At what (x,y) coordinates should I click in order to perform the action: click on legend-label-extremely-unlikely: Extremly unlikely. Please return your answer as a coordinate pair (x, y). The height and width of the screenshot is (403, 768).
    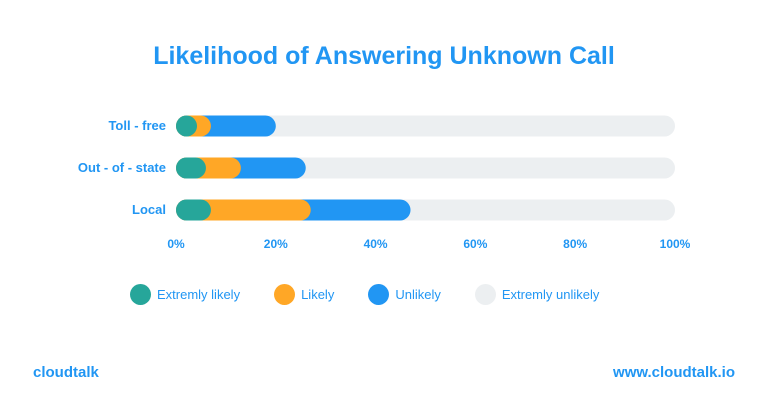
    Looking at the image, I should click on (550, 294).